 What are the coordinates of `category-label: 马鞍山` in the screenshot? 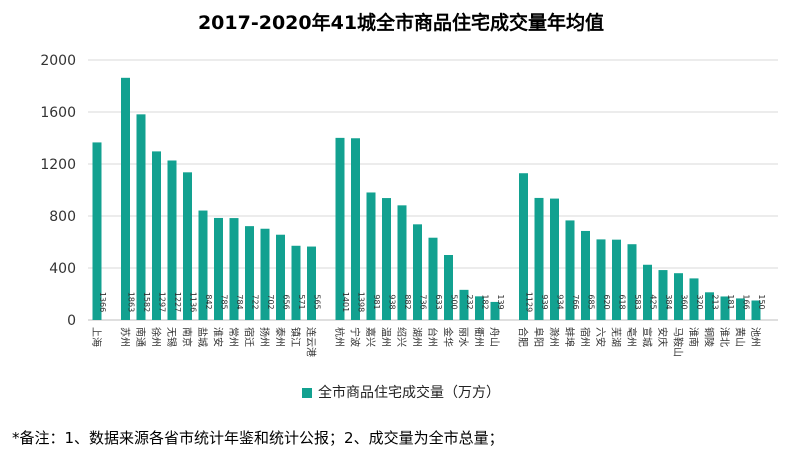 It's located at (678, 342).